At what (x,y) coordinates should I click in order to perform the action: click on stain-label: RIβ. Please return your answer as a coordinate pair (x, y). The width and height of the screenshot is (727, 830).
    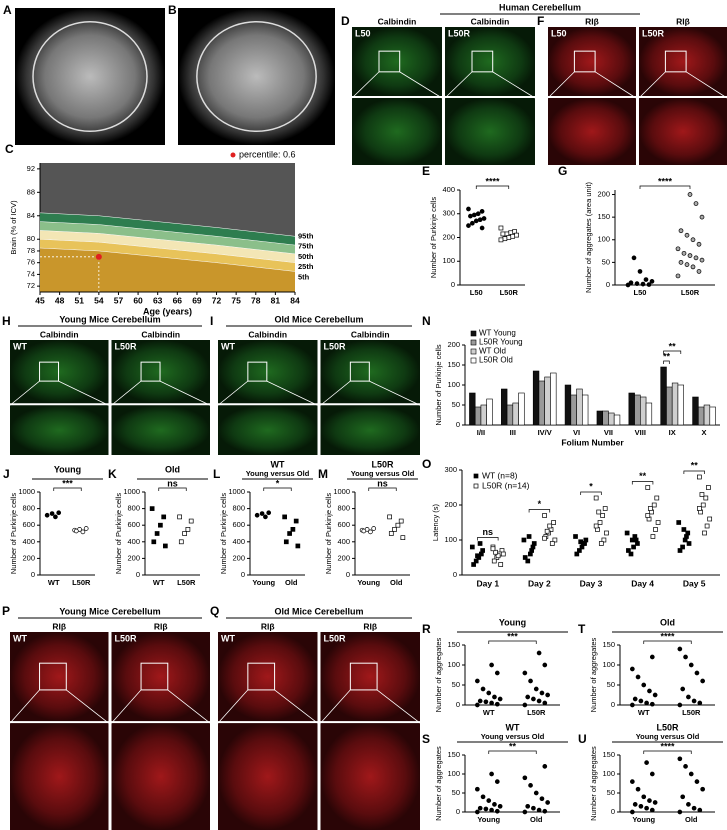
    Looking at the image, I should click on (592, 21).